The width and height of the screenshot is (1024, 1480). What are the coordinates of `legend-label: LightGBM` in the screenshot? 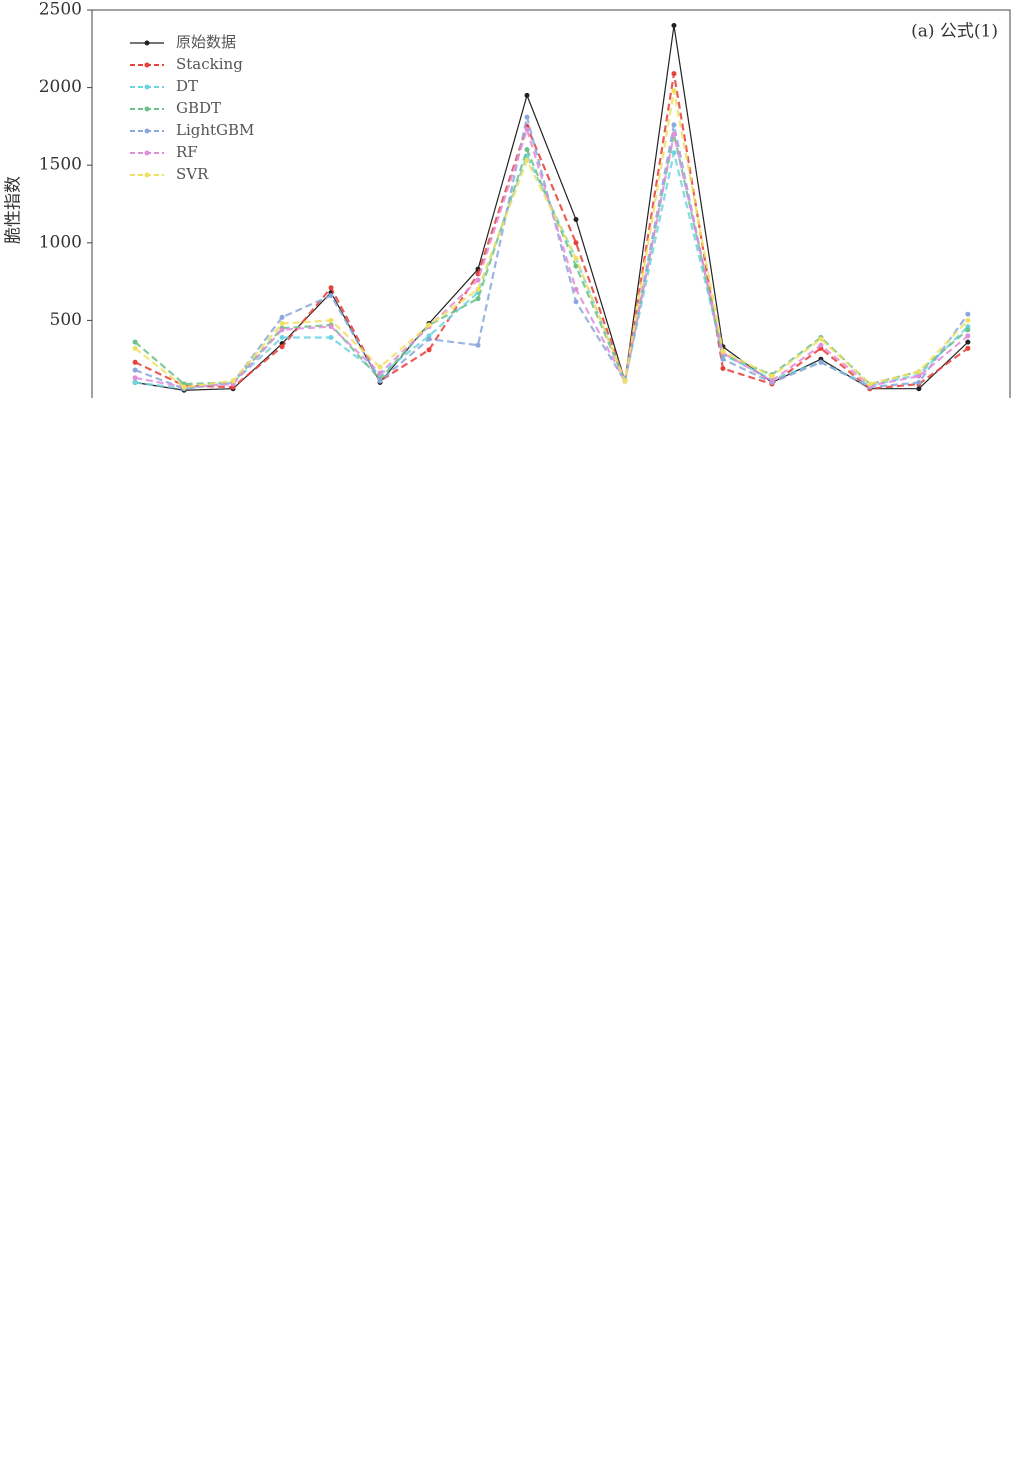 It's located at (215, 130).